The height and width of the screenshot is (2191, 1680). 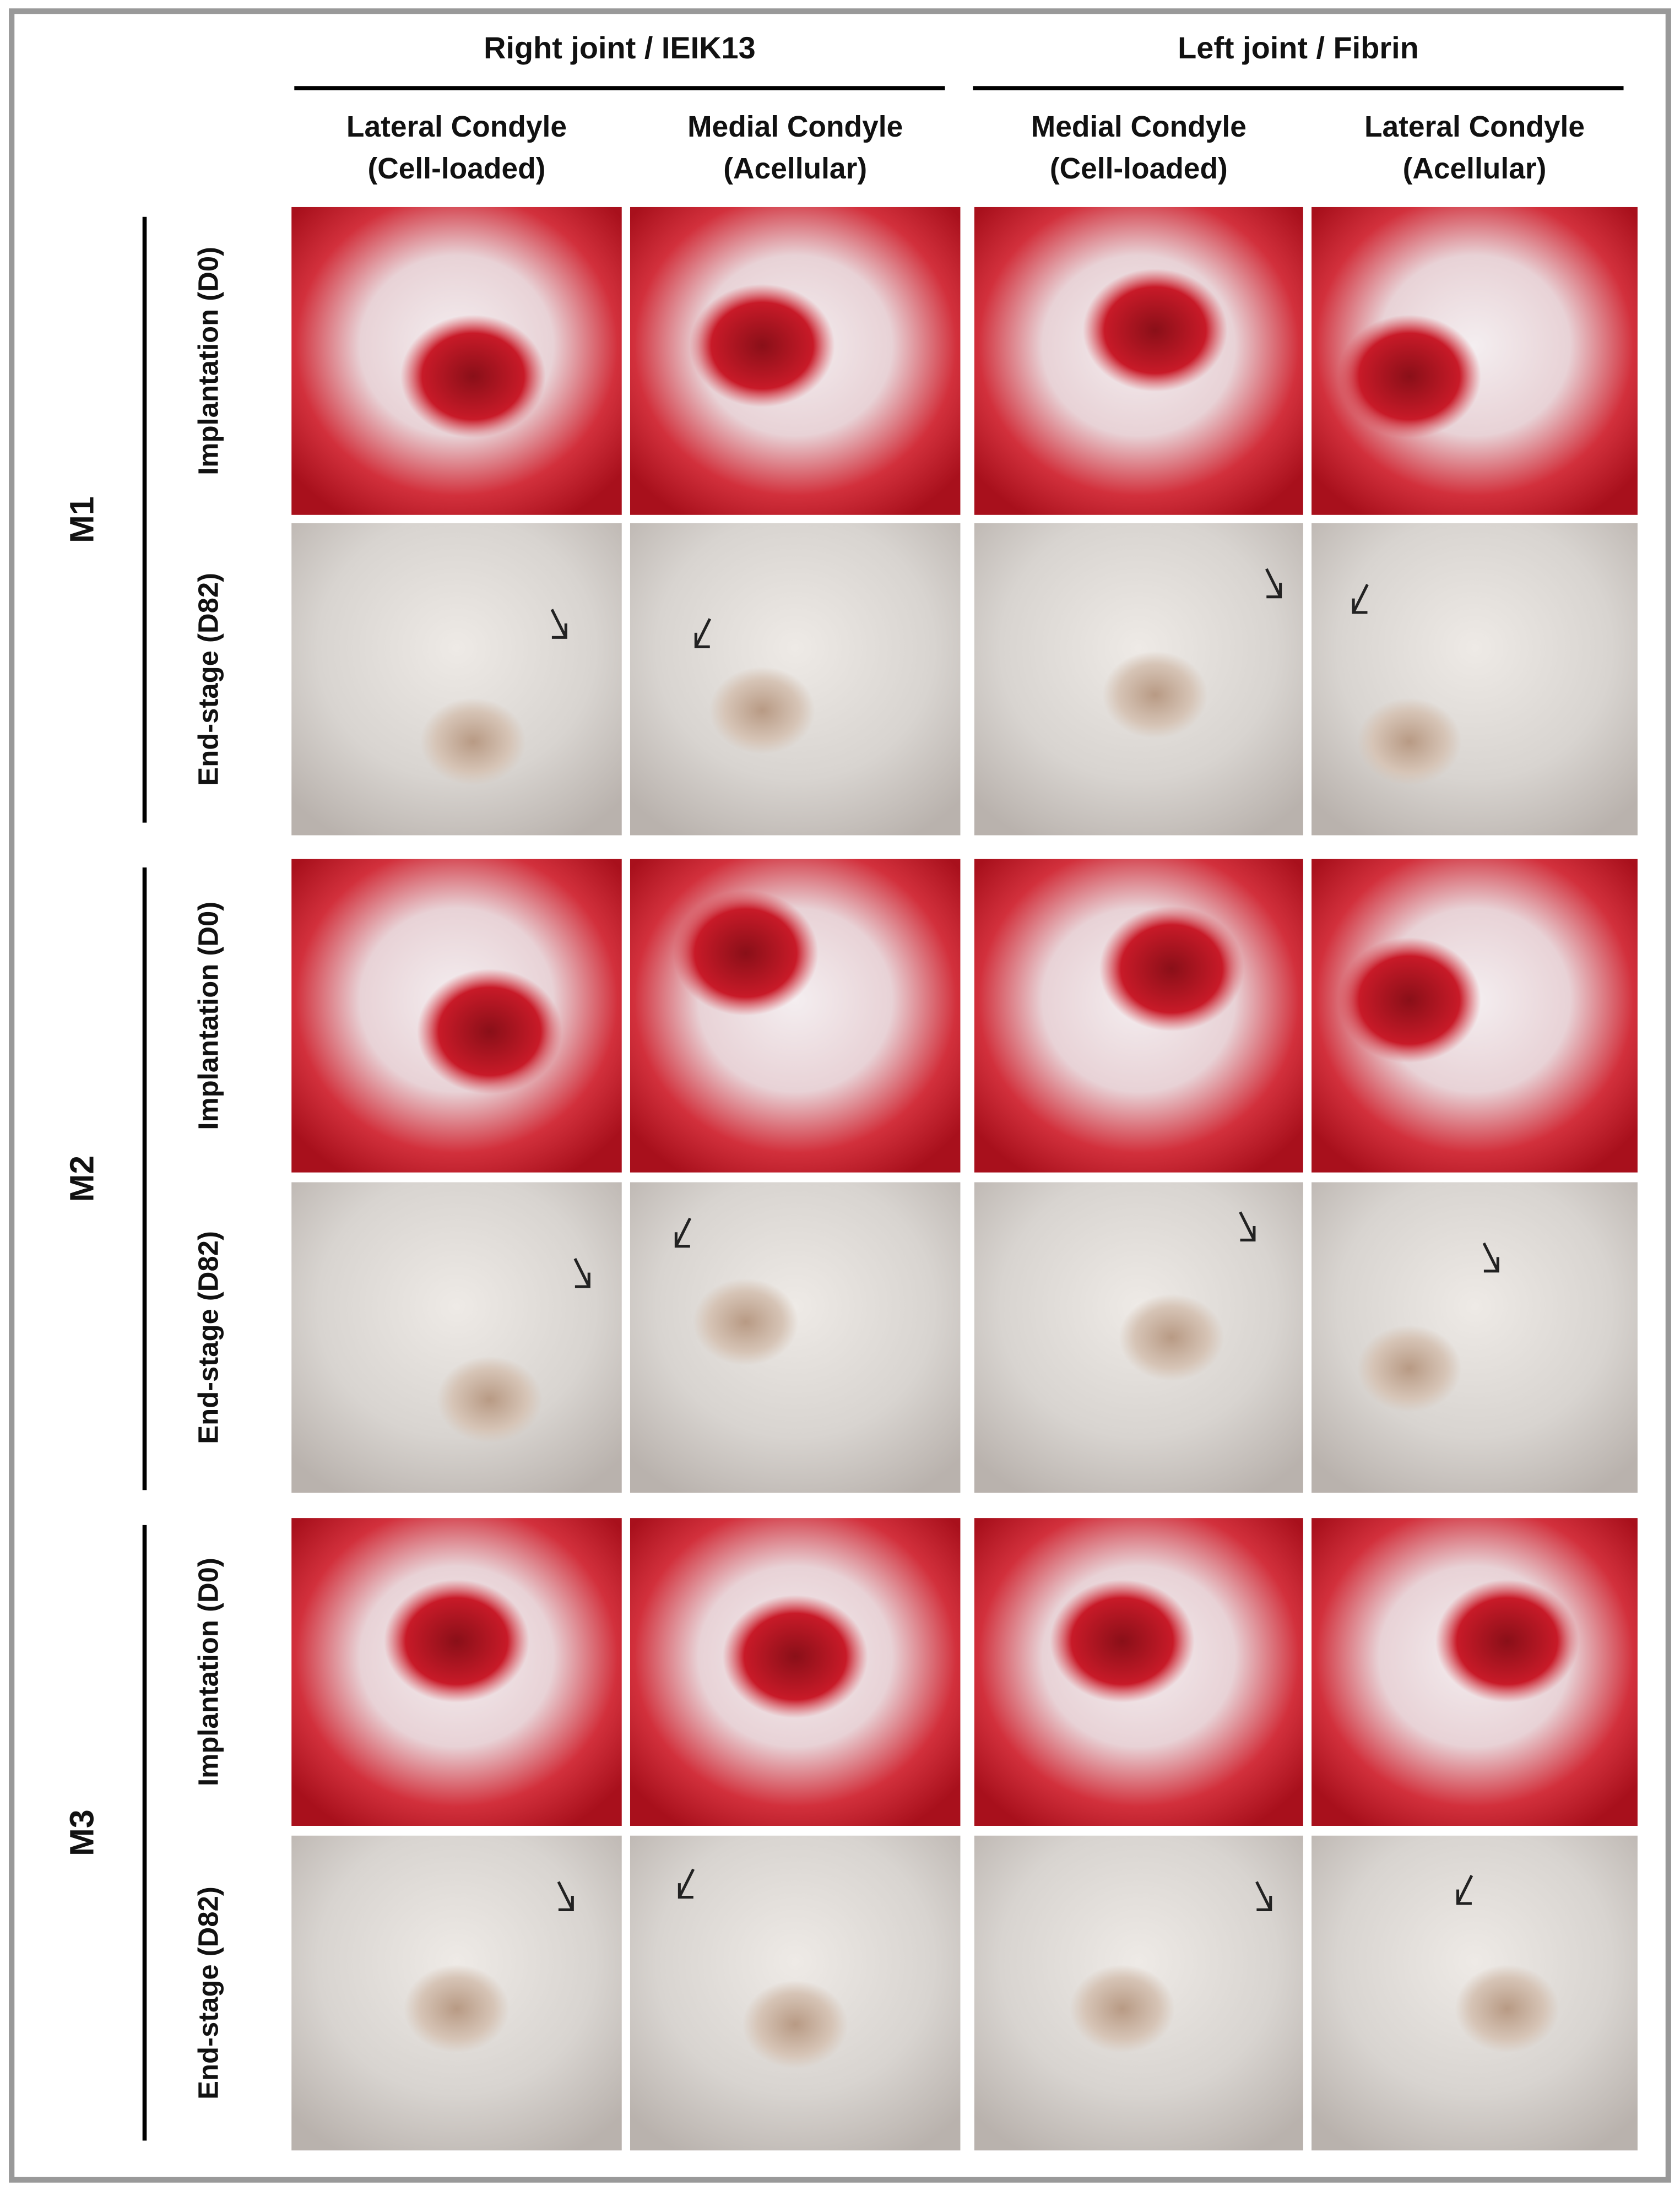 I want to click on group-title: Left joint / Fibrin, so click(x=1299, y=48).